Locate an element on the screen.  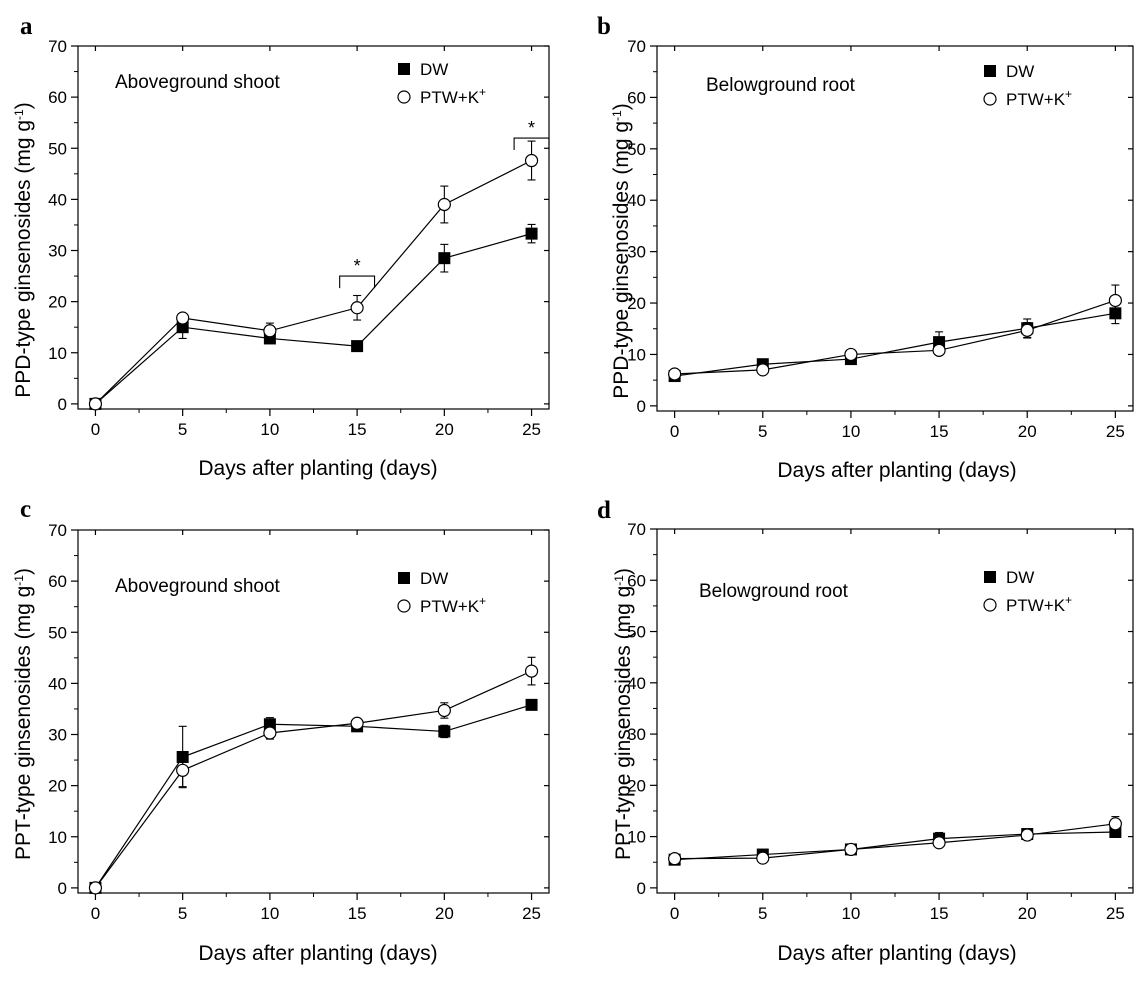
panel-title: Aboveground shoot is located at coordinates (198, 82).